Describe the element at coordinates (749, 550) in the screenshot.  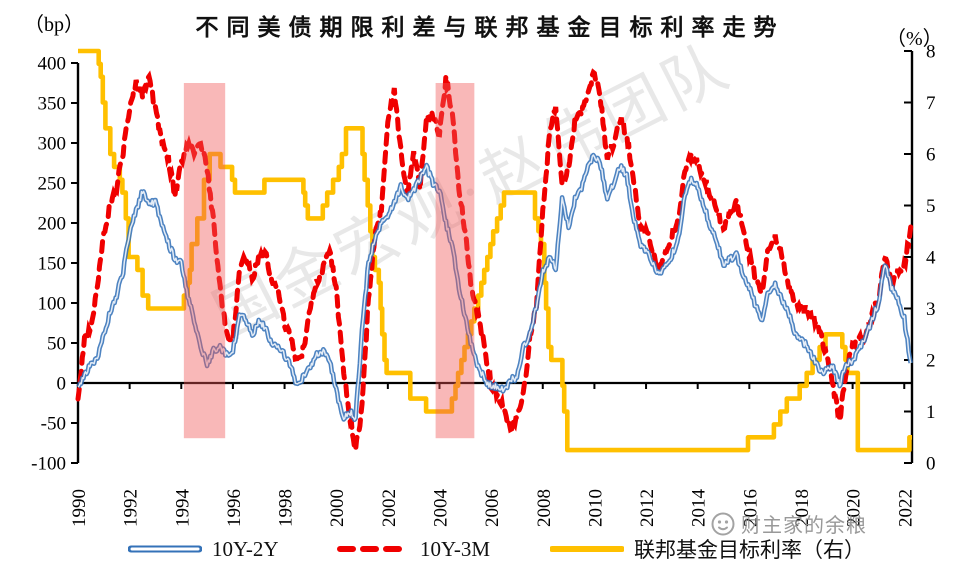
I see `legend-label-ffr: 联邦基金目标利率（右）` at that location.